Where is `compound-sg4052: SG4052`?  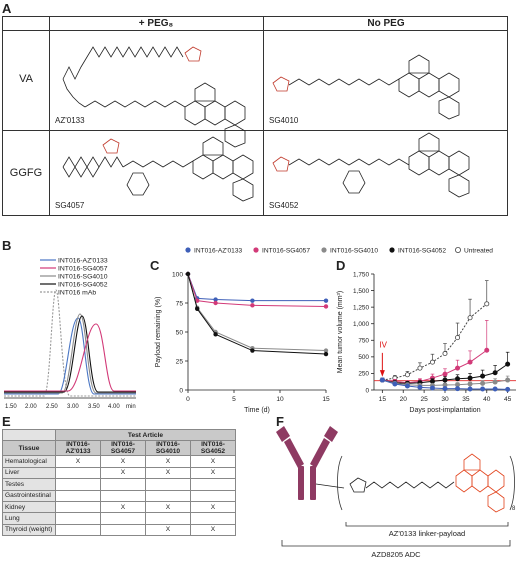 compound-sg4052: SG4052 is located at coordinates (284, 205).